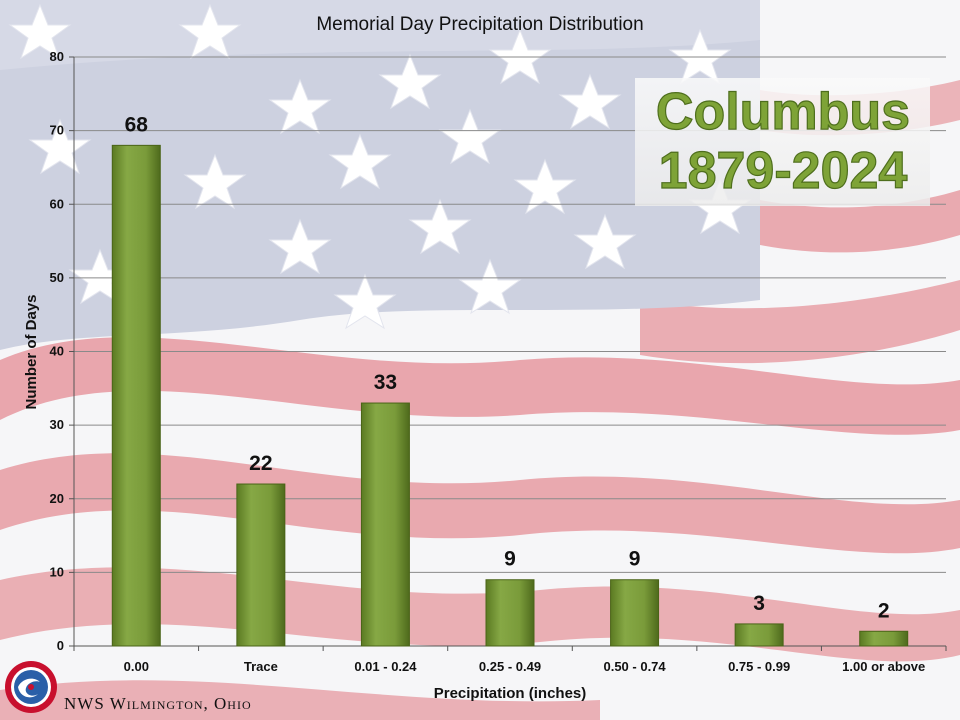 This screenshot has height=720, width=960. What do you see at coordinates (57, 277) in the screenshot?
I see `y-tick-label: 50` at bounding box center [57, 277].